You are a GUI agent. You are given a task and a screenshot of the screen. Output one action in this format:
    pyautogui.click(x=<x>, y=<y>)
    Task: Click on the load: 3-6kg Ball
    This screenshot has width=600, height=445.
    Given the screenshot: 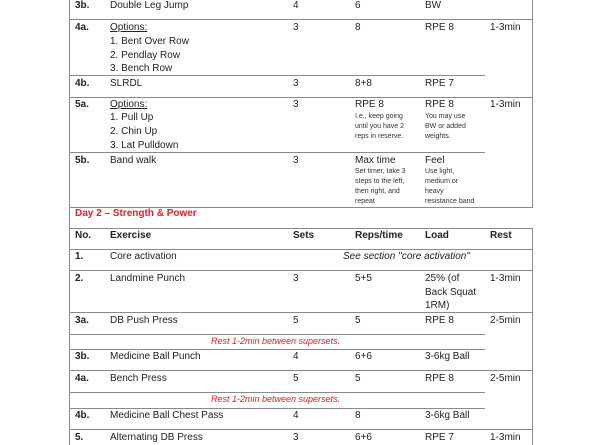 What is the action you would take?
    pyautogui.click(x=447, y=356)
    